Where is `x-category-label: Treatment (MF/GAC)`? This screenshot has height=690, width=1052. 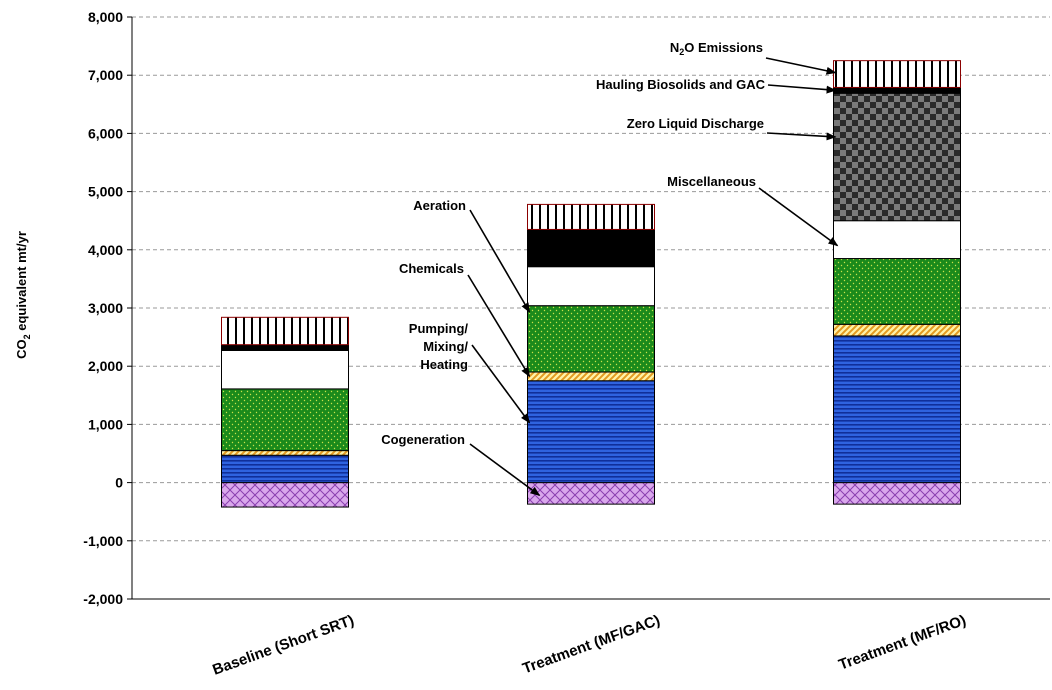 x-category-label: Treatment (MF/GAC) is located at coordinates (591, 645).